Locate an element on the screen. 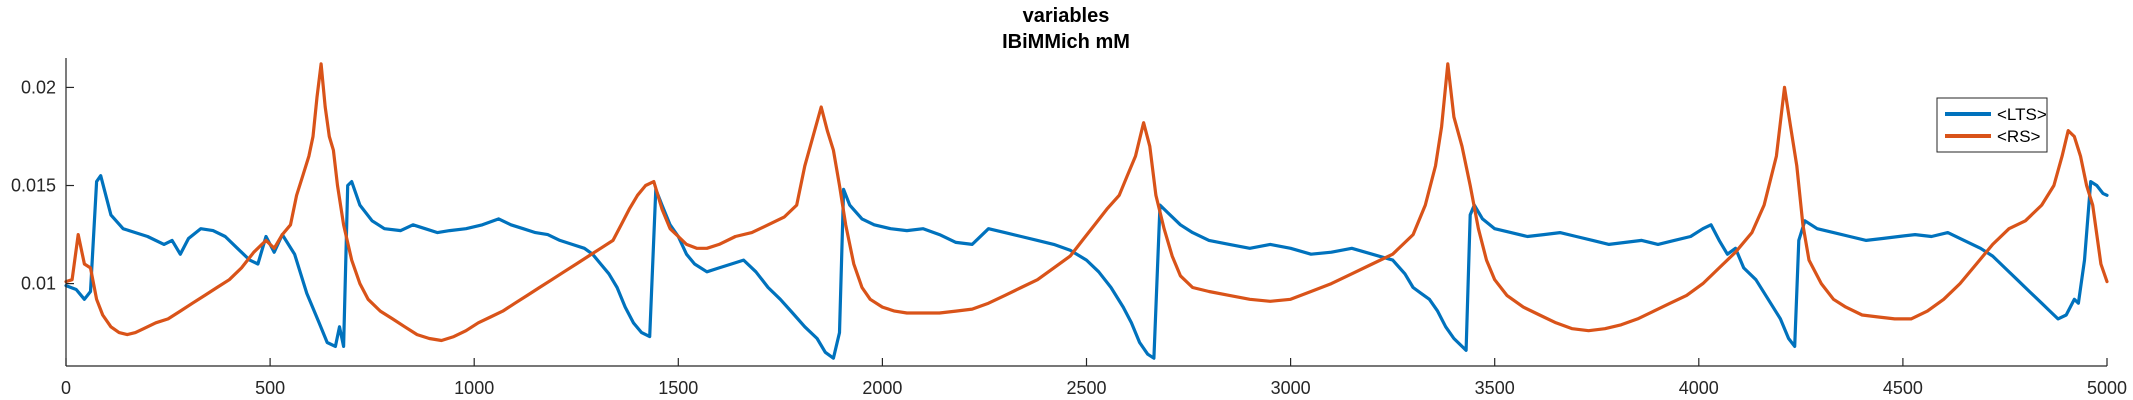 The height and width of the screenshot is (400, 2133). x-tick-label: 3000 is located at coordinates (1291, 388).